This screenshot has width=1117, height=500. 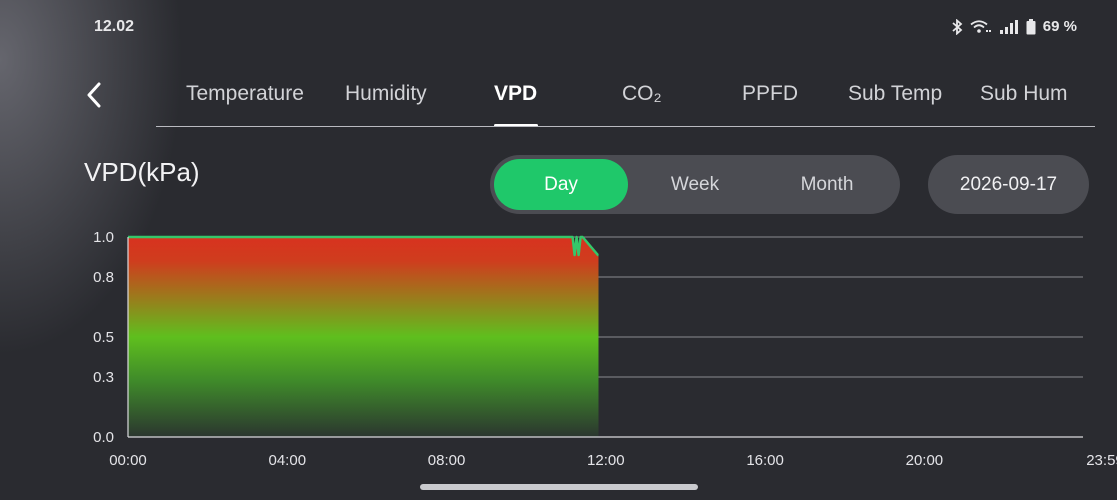 I want to click on x-tick-label: 04:00, so click(x=288, y=460).